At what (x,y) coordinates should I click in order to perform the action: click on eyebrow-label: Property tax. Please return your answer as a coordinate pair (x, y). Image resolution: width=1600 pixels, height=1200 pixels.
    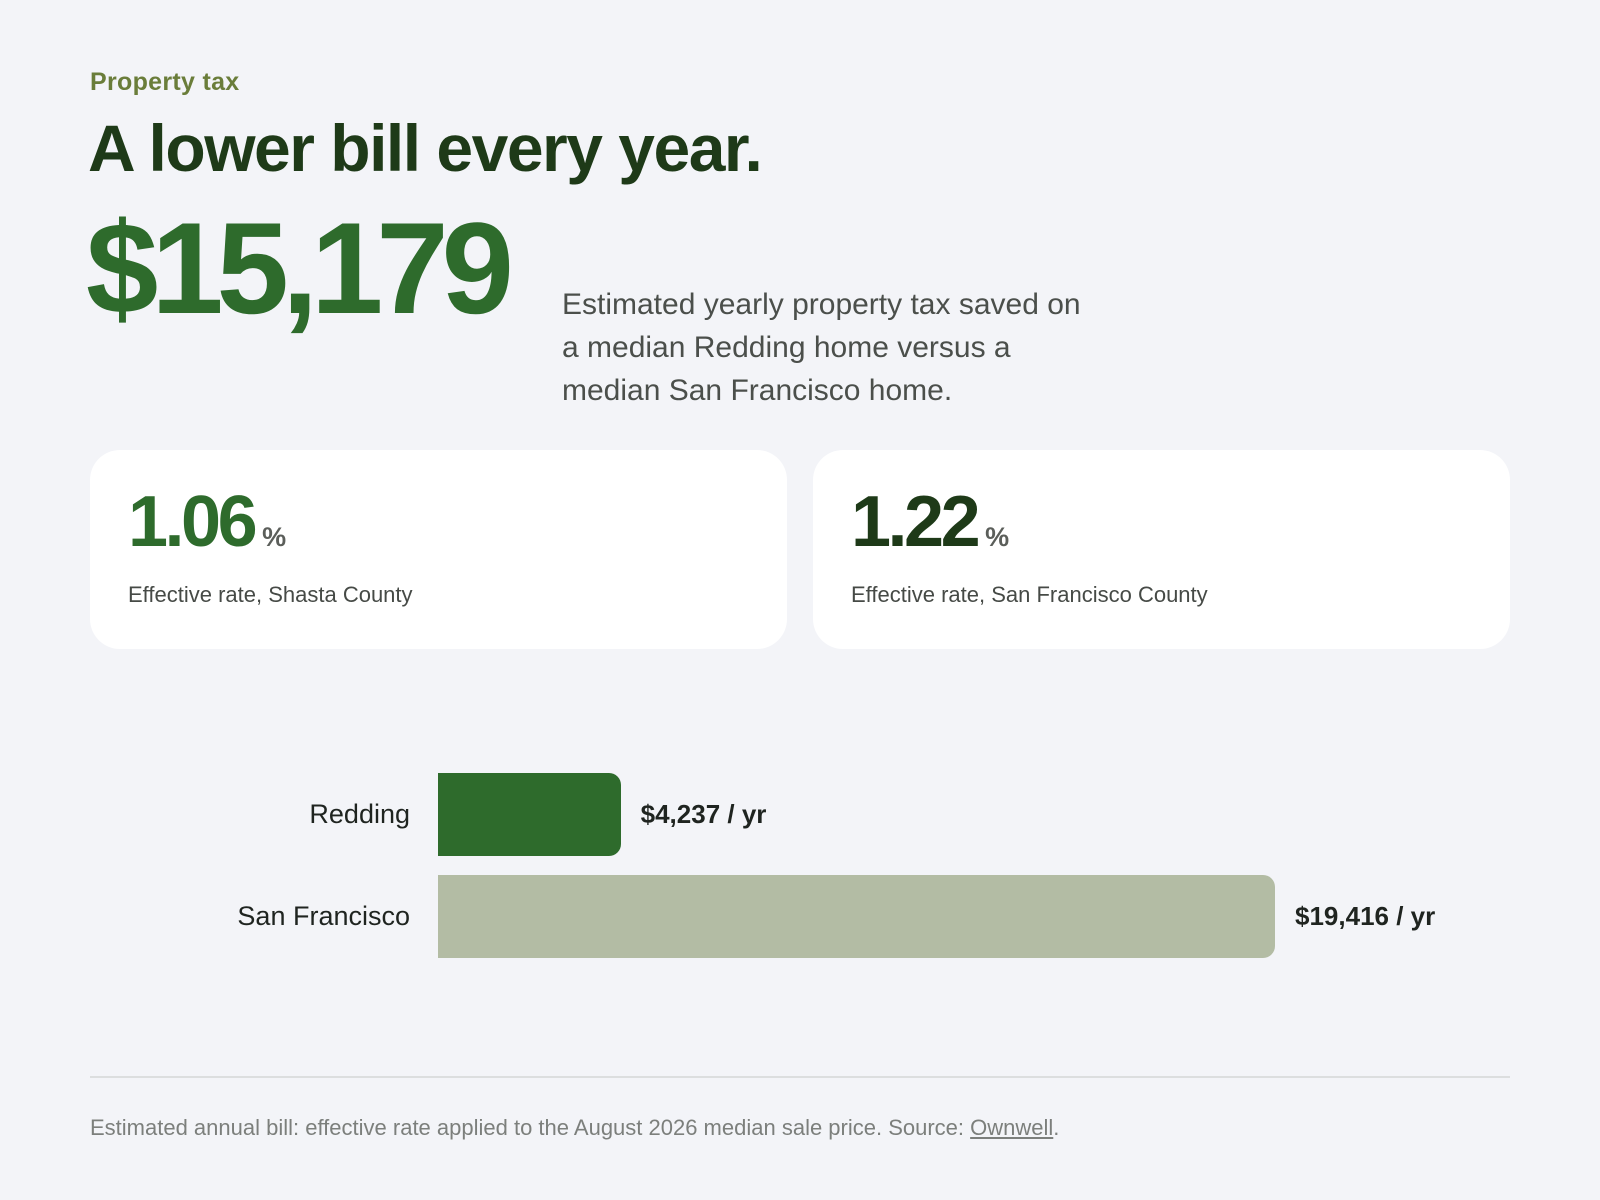
    Looking at the image, I should click on (165, 82).